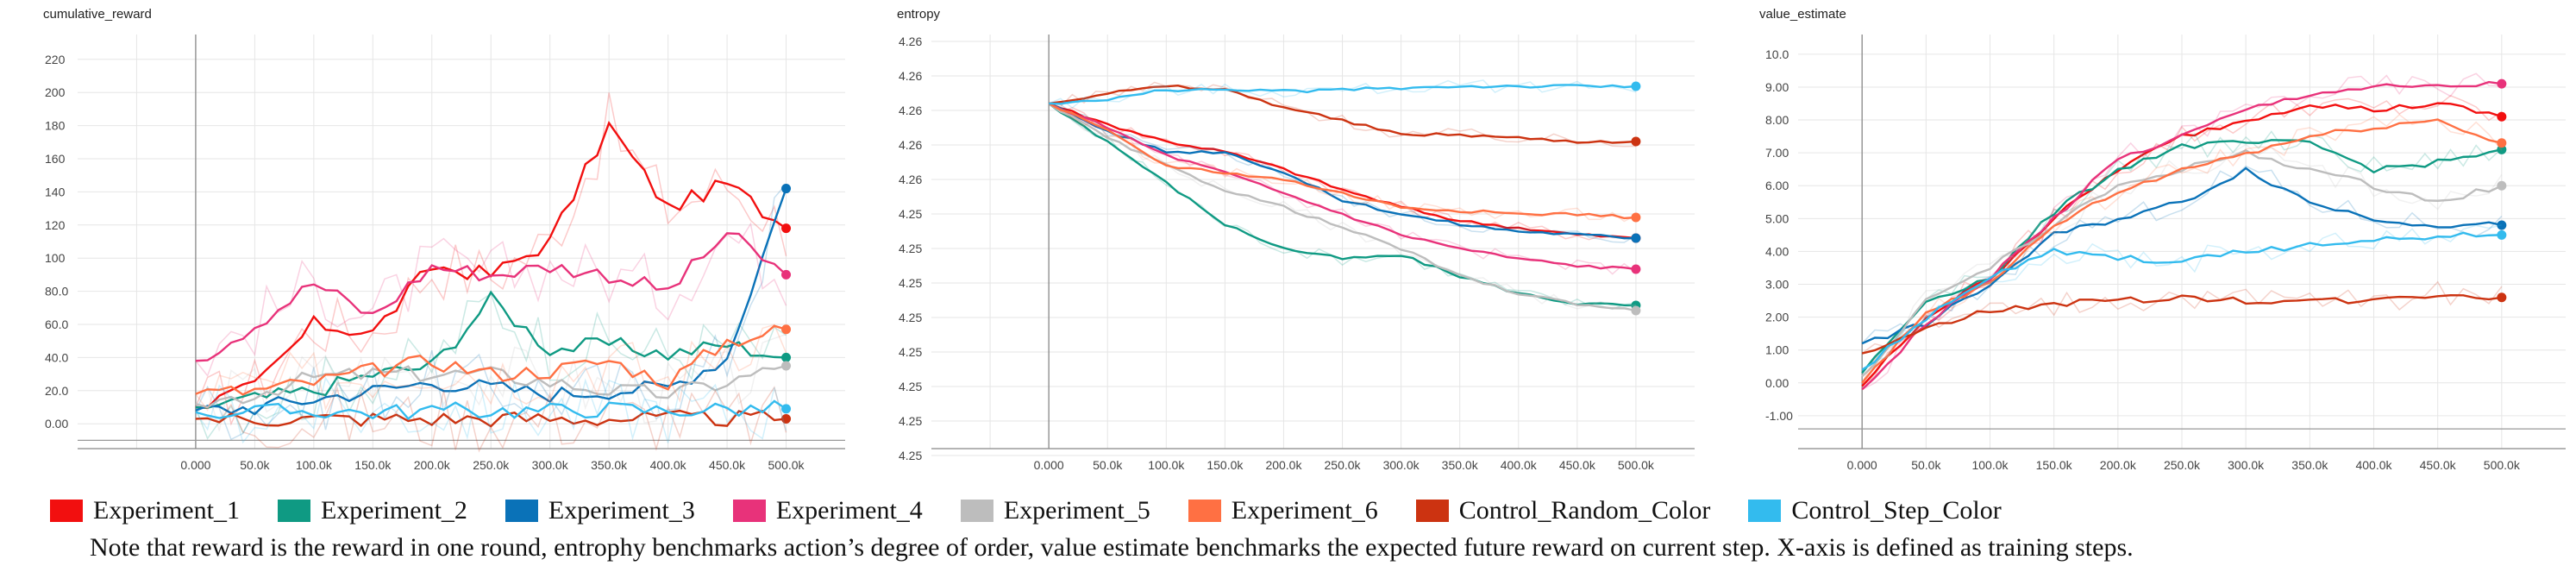 The height and width of the screenshot is (572, 2576). What do you see at coordinates (1777, 285) in the screenshot?
I see `y-tick-label: 3.00` at bounding box center [1777, 285].